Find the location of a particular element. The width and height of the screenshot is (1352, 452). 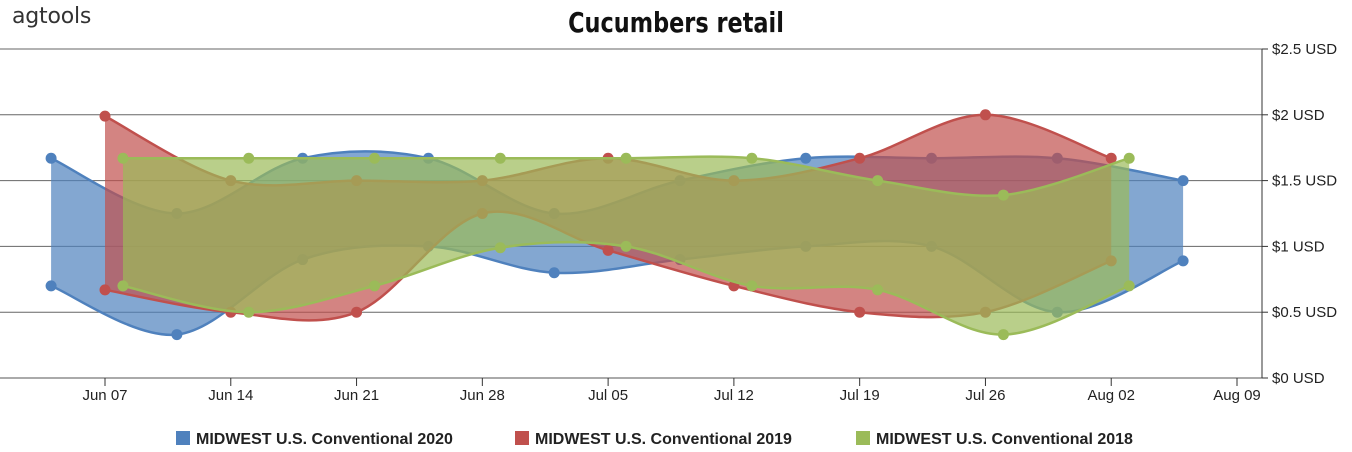

x-tick-label: Jun 07 is located at coordinates (104, 395).